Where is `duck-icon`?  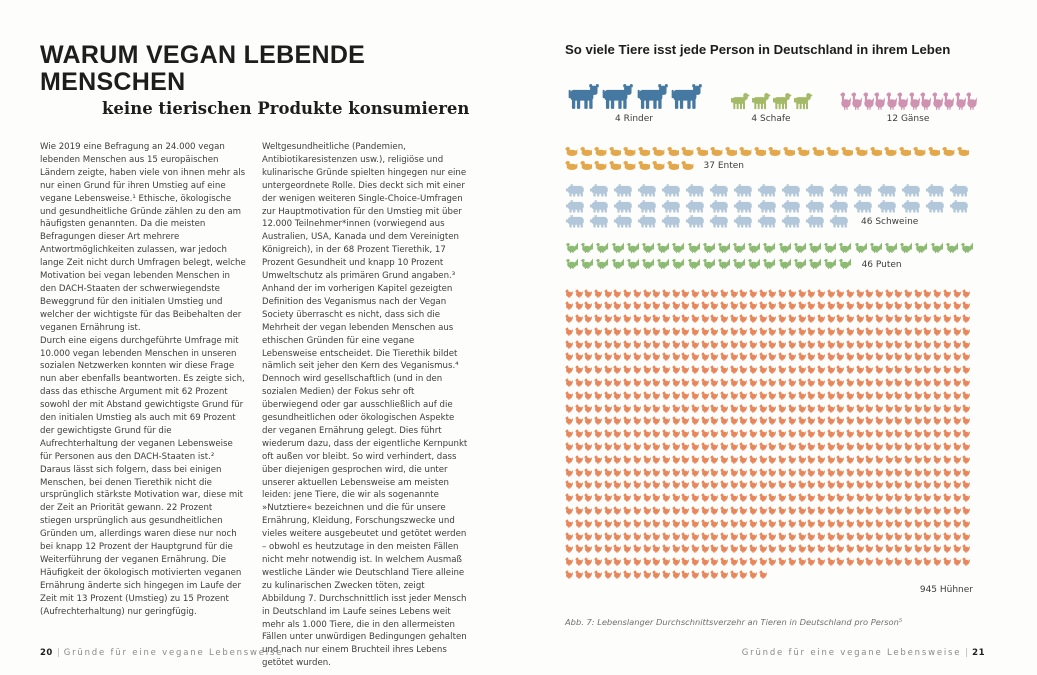
duck-icon is located at coordinates (687, 165).